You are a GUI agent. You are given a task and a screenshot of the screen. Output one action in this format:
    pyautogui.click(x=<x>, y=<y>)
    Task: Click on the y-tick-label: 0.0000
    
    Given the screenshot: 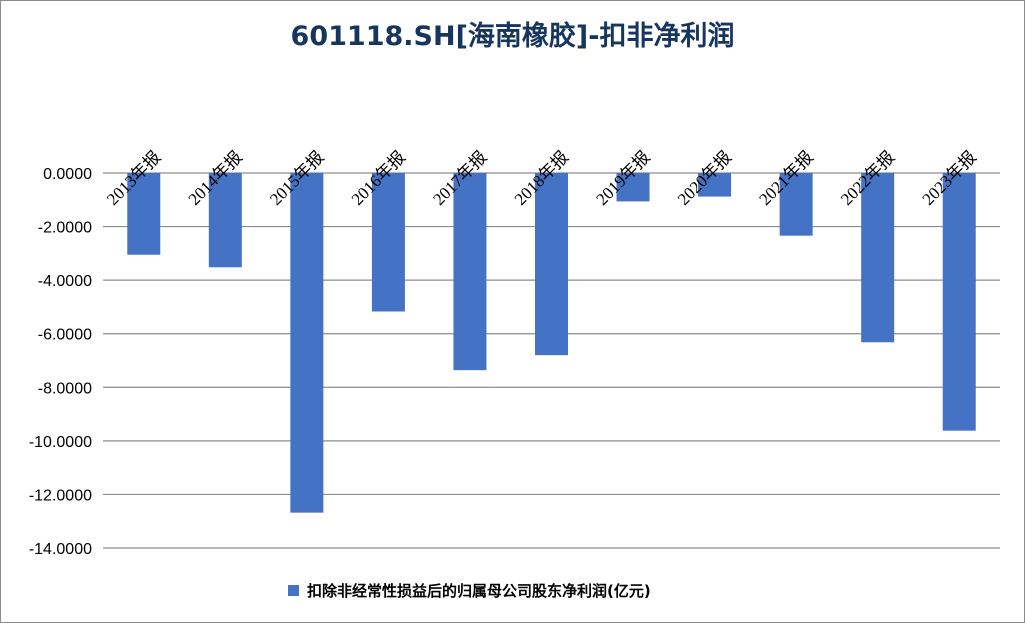 What is the action you would take?
    pyautogui.click(x=67, y=174)
    